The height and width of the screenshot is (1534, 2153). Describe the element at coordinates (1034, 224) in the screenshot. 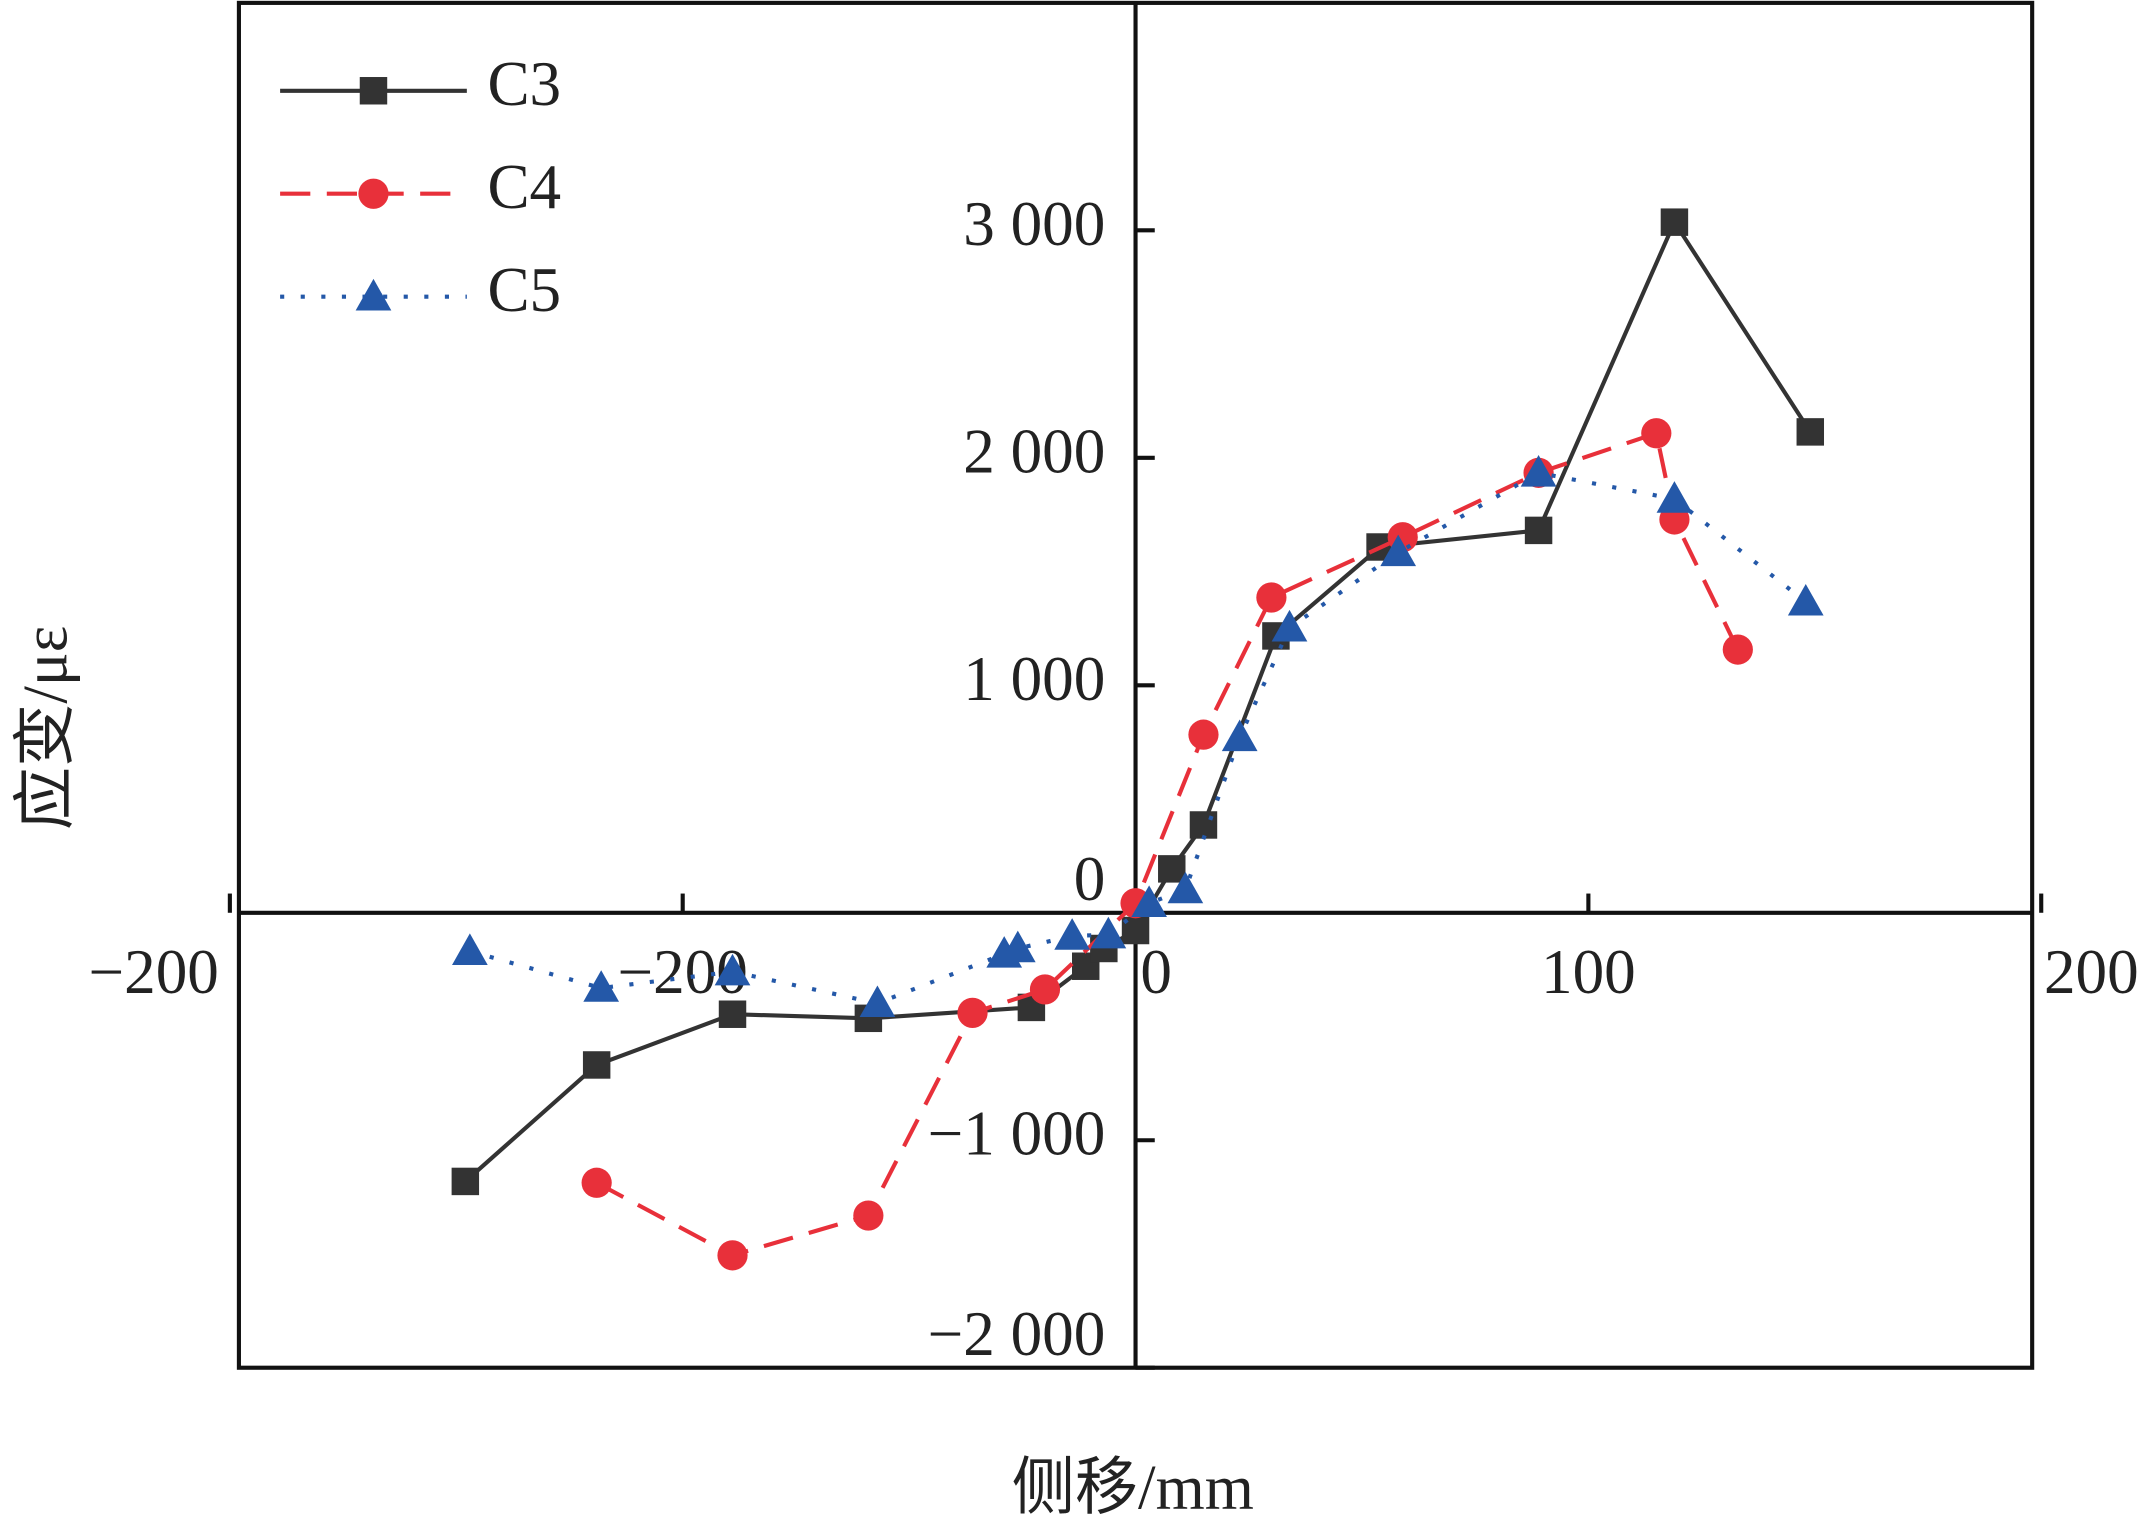

I see `y-tick-label: 3 000` at that location.